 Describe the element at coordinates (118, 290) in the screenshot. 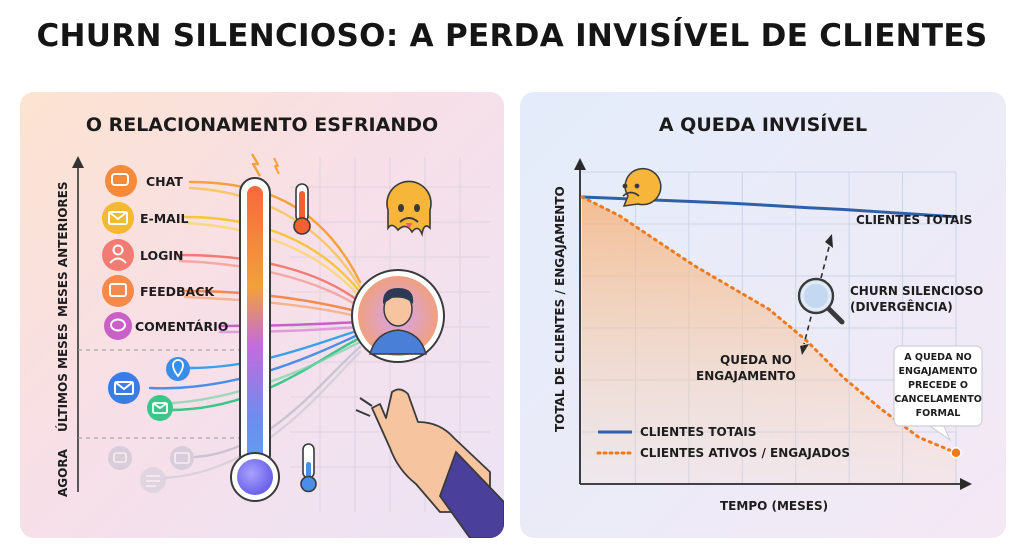

I see `feedback-icon` at that location.